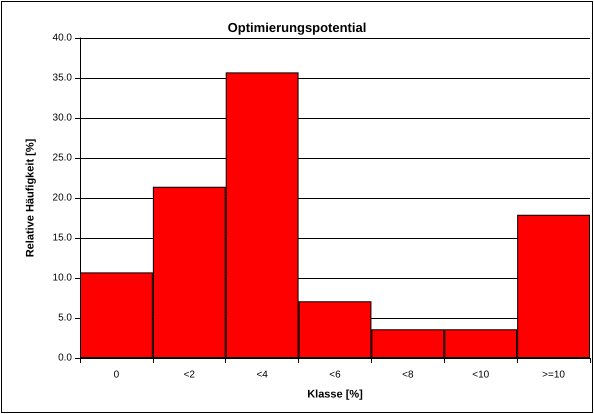  What do you see at coordinates (262, 375) in the screenshot?
I see `x-tick-label: <4` at bounding box center [262, 375].